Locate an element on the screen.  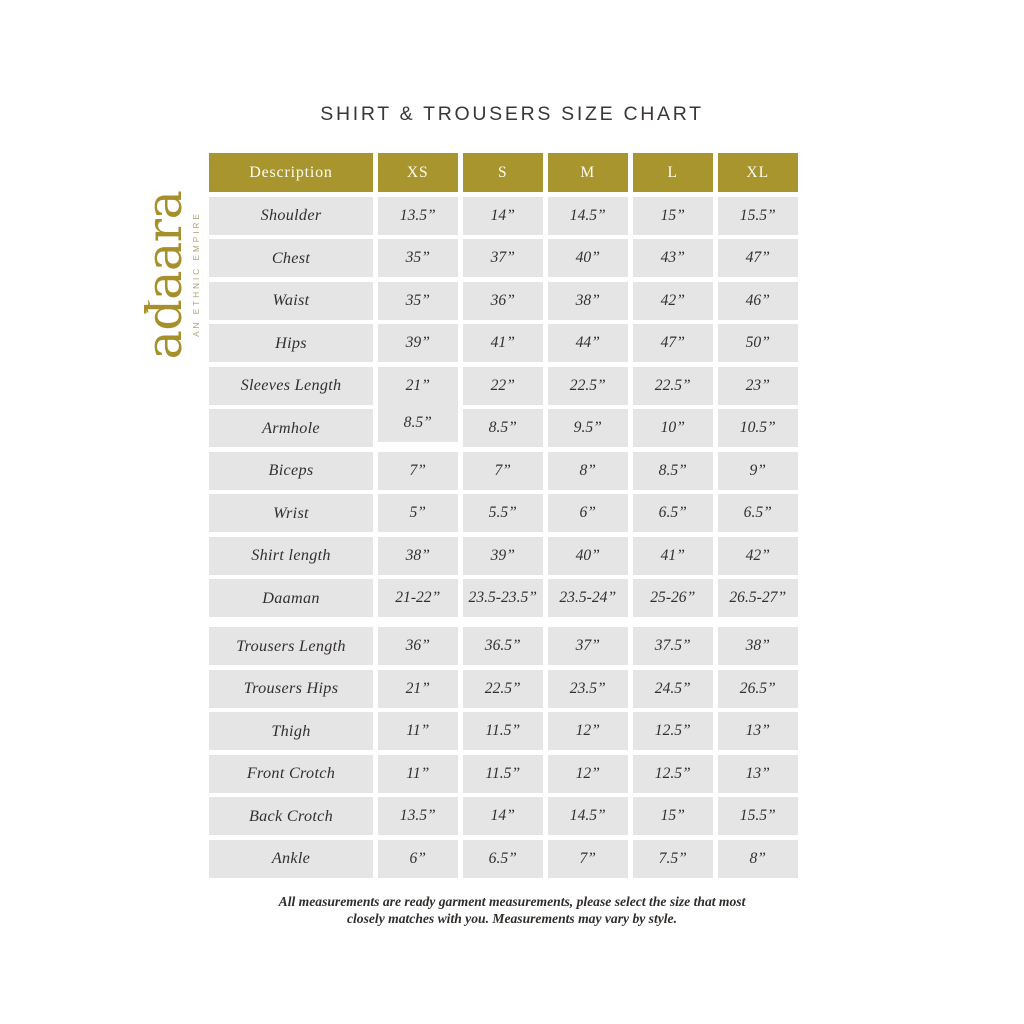
table-row: Back Crotch 13.5” 14” 14.5” 15” 15.5” is located at coordinates (506, 816).